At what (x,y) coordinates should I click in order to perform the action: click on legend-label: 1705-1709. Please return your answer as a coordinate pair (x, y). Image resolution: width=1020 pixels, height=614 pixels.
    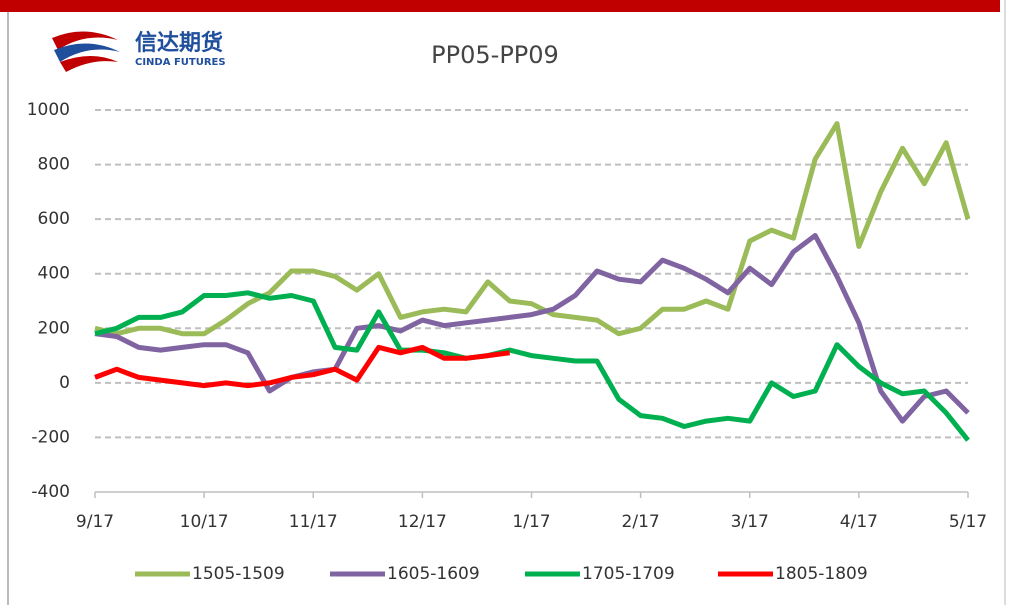
    Looking at the image, I should click on (628, 574).